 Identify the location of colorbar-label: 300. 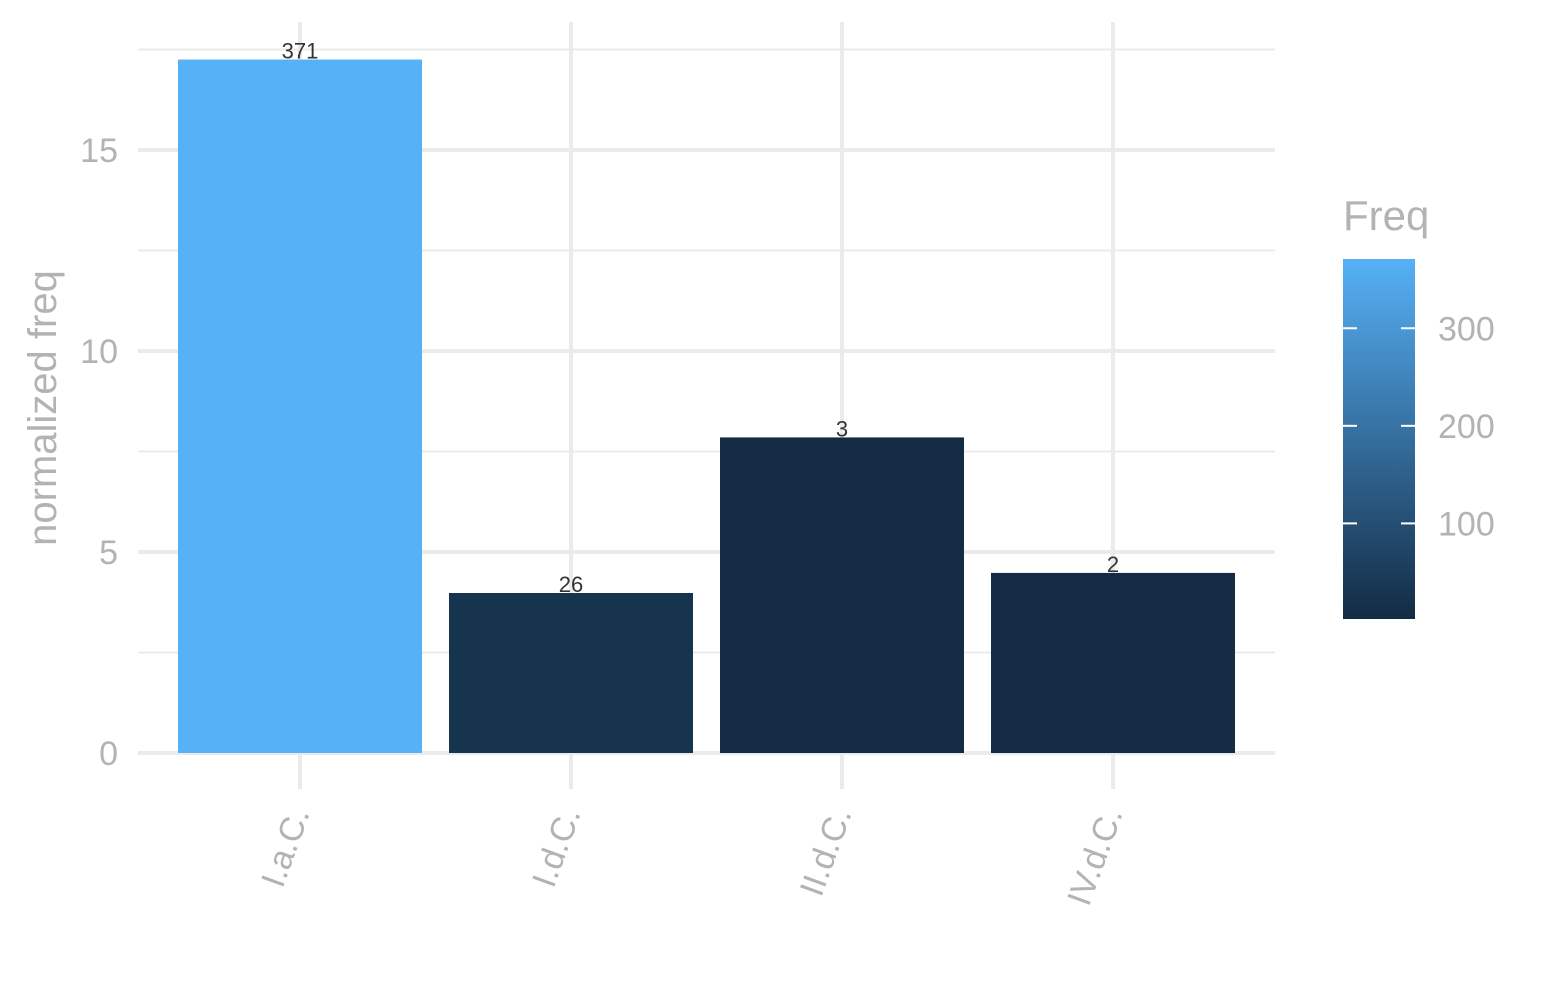
(1466, 329).